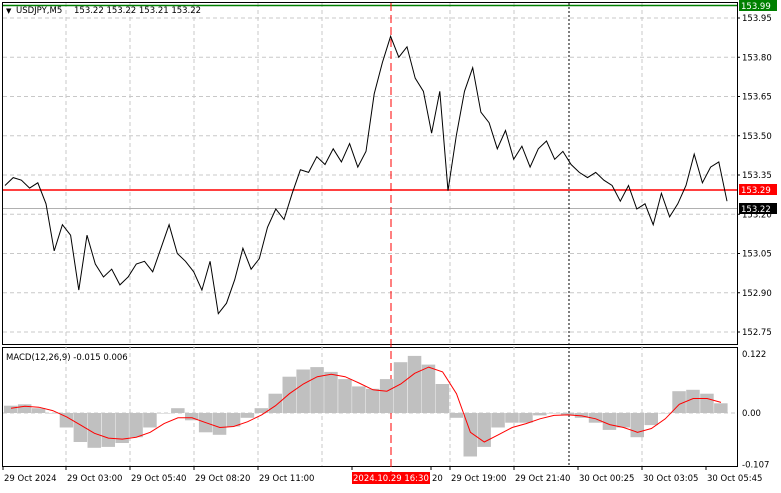 Image resolution: width=781 pixels, height=493 pixels. Describe the element at coordinates (30, 479) in the screenshot. I see `time-tick-label: 29 Oct 2024` at that location.